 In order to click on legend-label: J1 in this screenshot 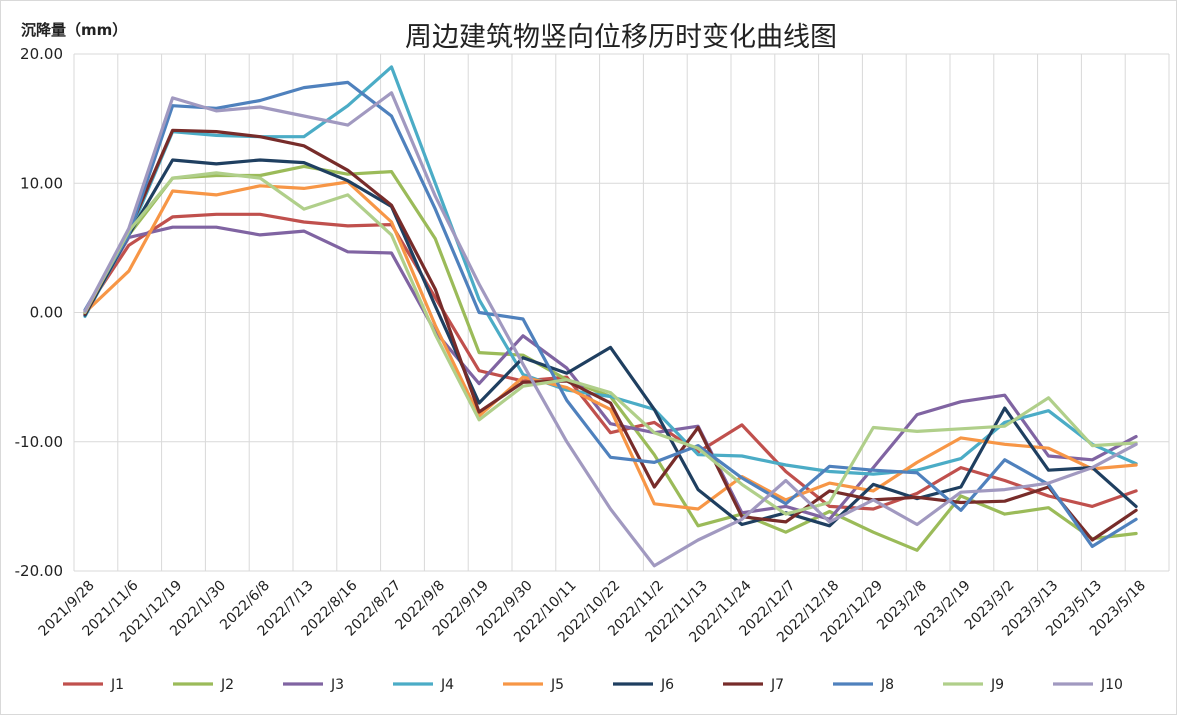, I will do `click(117, 685)`.